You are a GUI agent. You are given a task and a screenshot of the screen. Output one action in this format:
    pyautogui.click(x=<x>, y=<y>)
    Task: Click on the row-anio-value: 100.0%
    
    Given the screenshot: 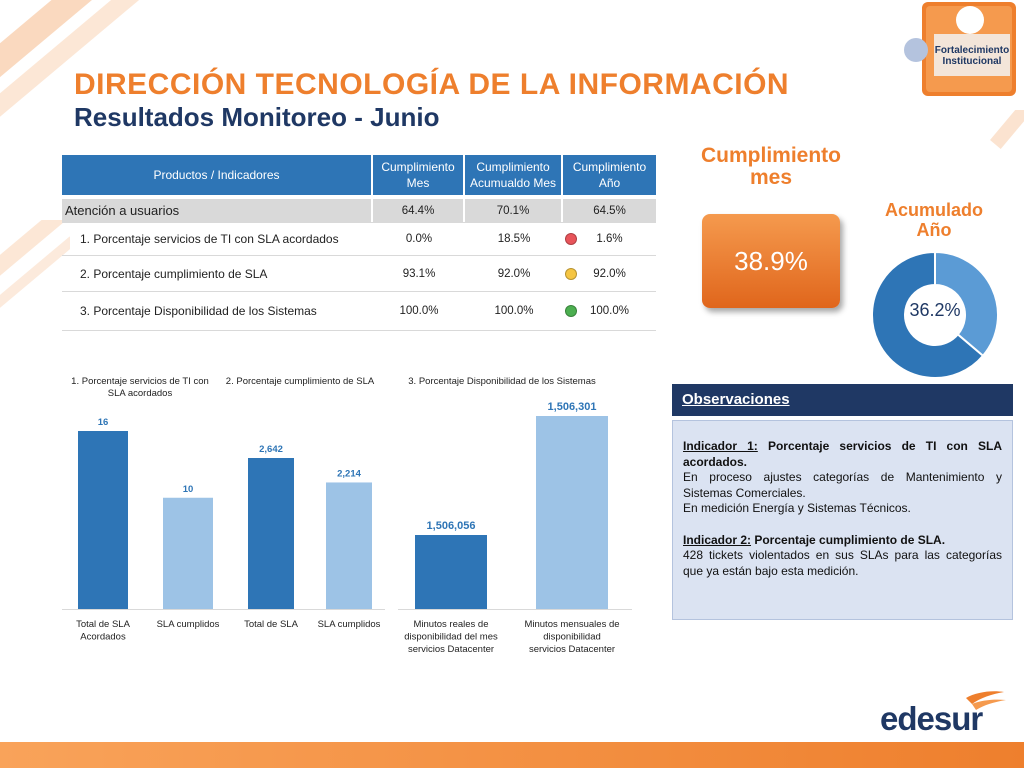 What is the action you would take?
    pyautogui.click(x=609, y=311)
    